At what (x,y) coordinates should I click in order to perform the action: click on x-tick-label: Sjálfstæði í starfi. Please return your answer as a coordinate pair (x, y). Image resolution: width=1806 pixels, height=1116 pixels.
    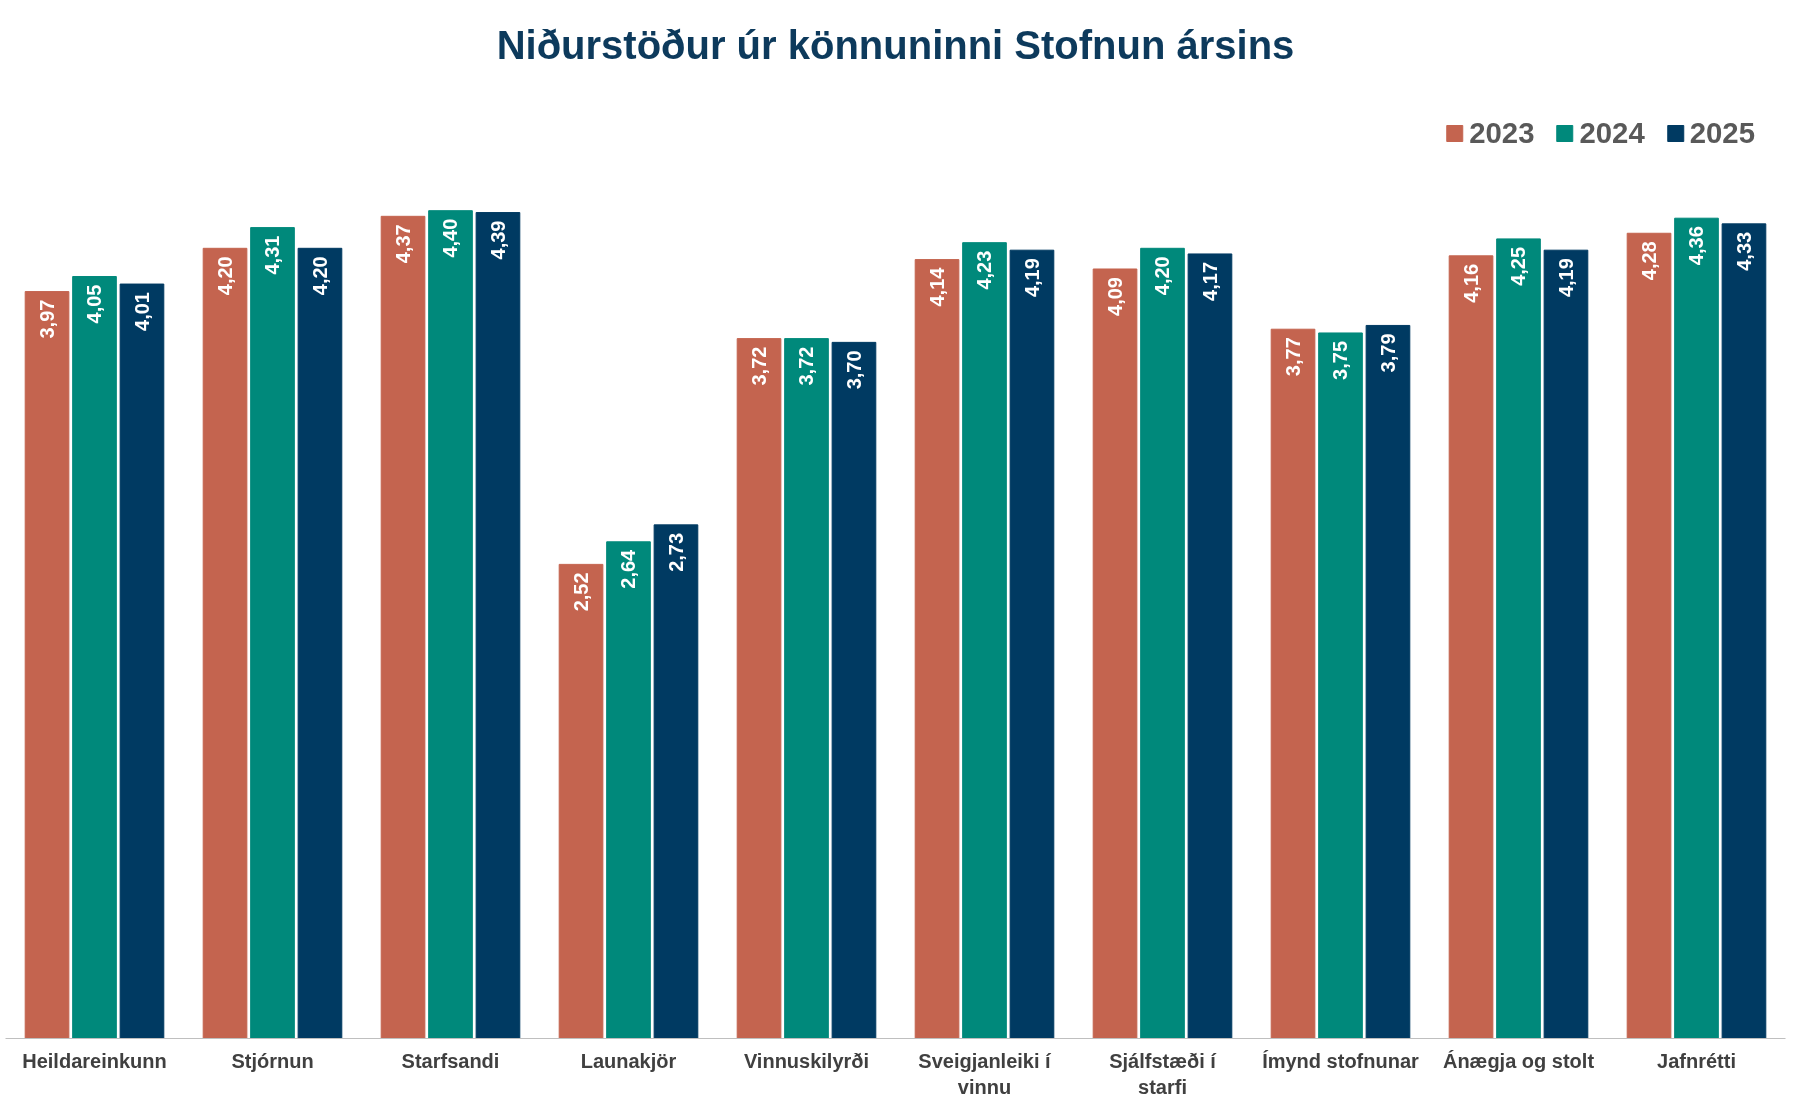
    Looking at the image, I should click on (1163, 1073).